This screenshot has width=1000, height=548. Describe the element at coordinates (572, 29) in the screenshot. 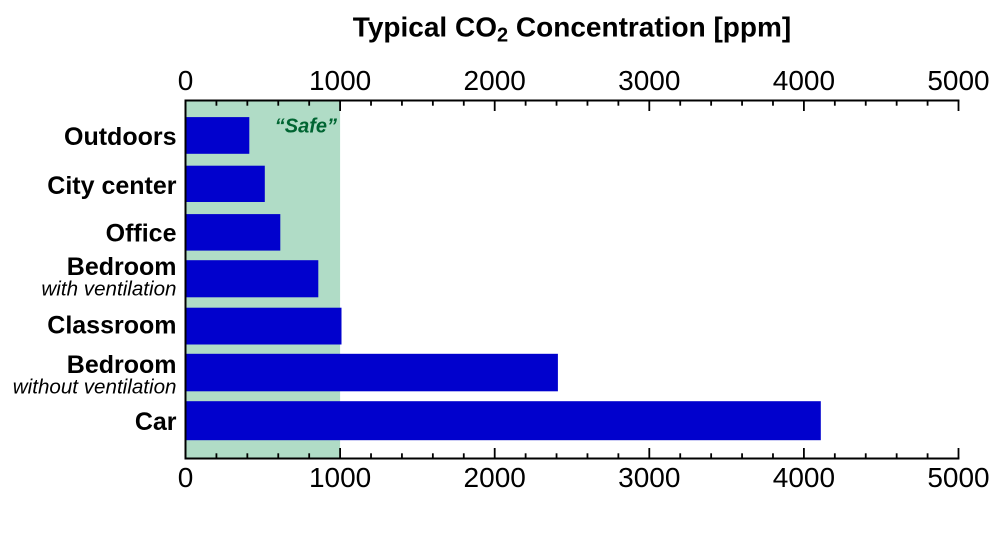

I see `svg-text:Typical CO2 Concentration [ppm: Typical CO2 Concentration [ppm]` at that location.